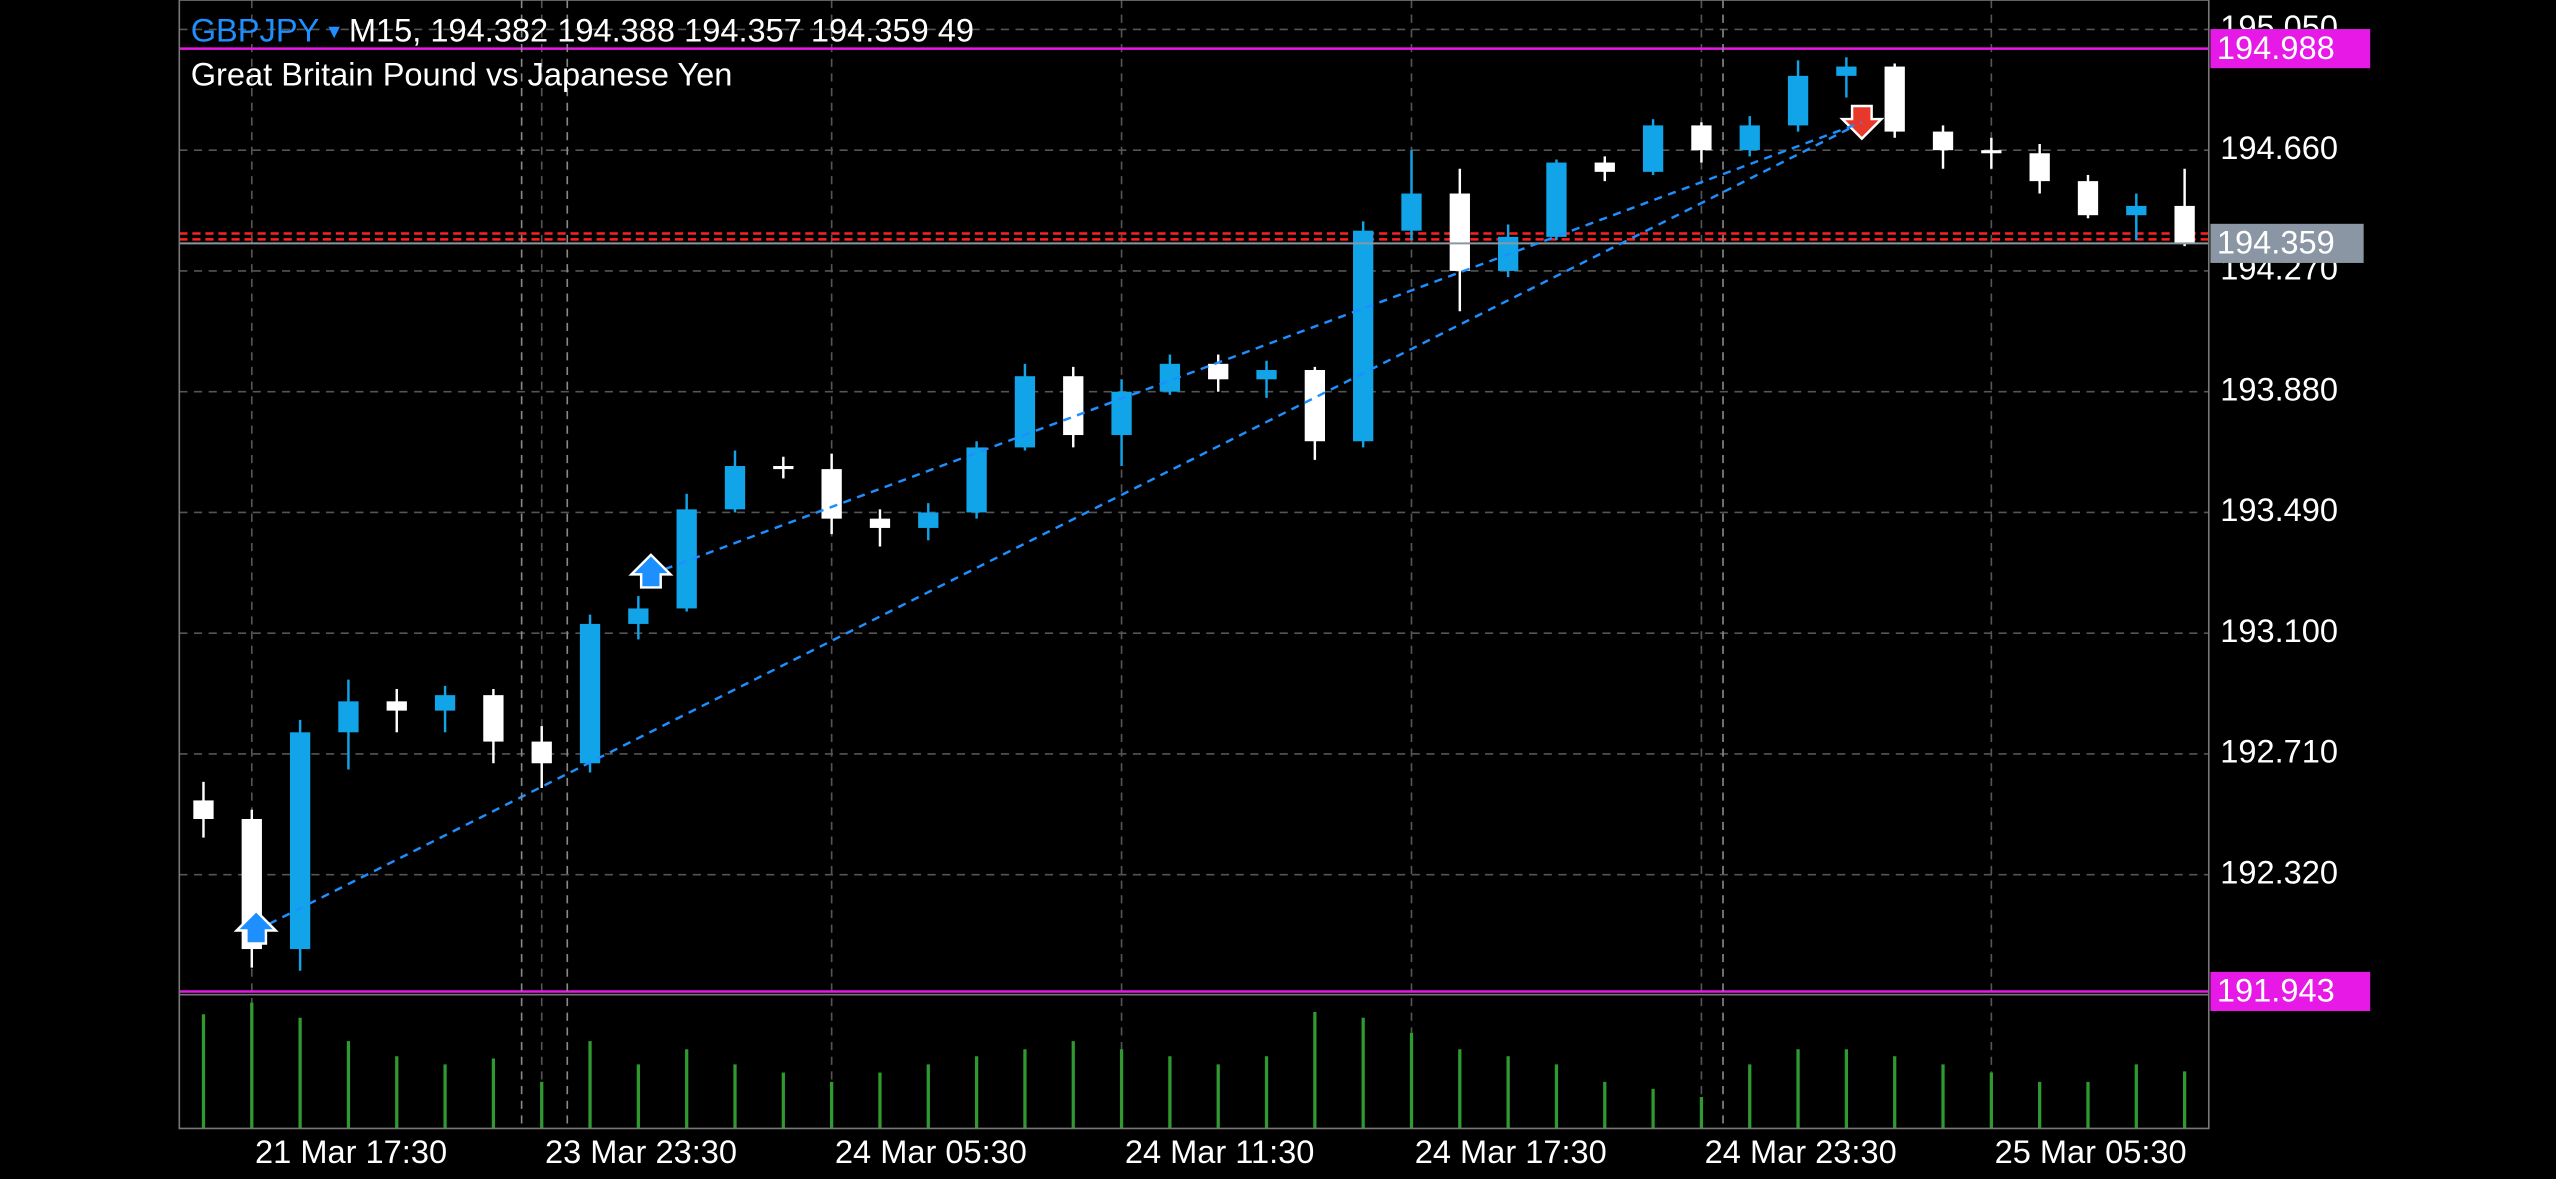 This screenshot has height=1179, width=2556. What do you see at coordinates (1220, 1151) in the screenshot?
I see `x-tick-label: 24 Mar 11:30` at bounding box center [1220, 1151].